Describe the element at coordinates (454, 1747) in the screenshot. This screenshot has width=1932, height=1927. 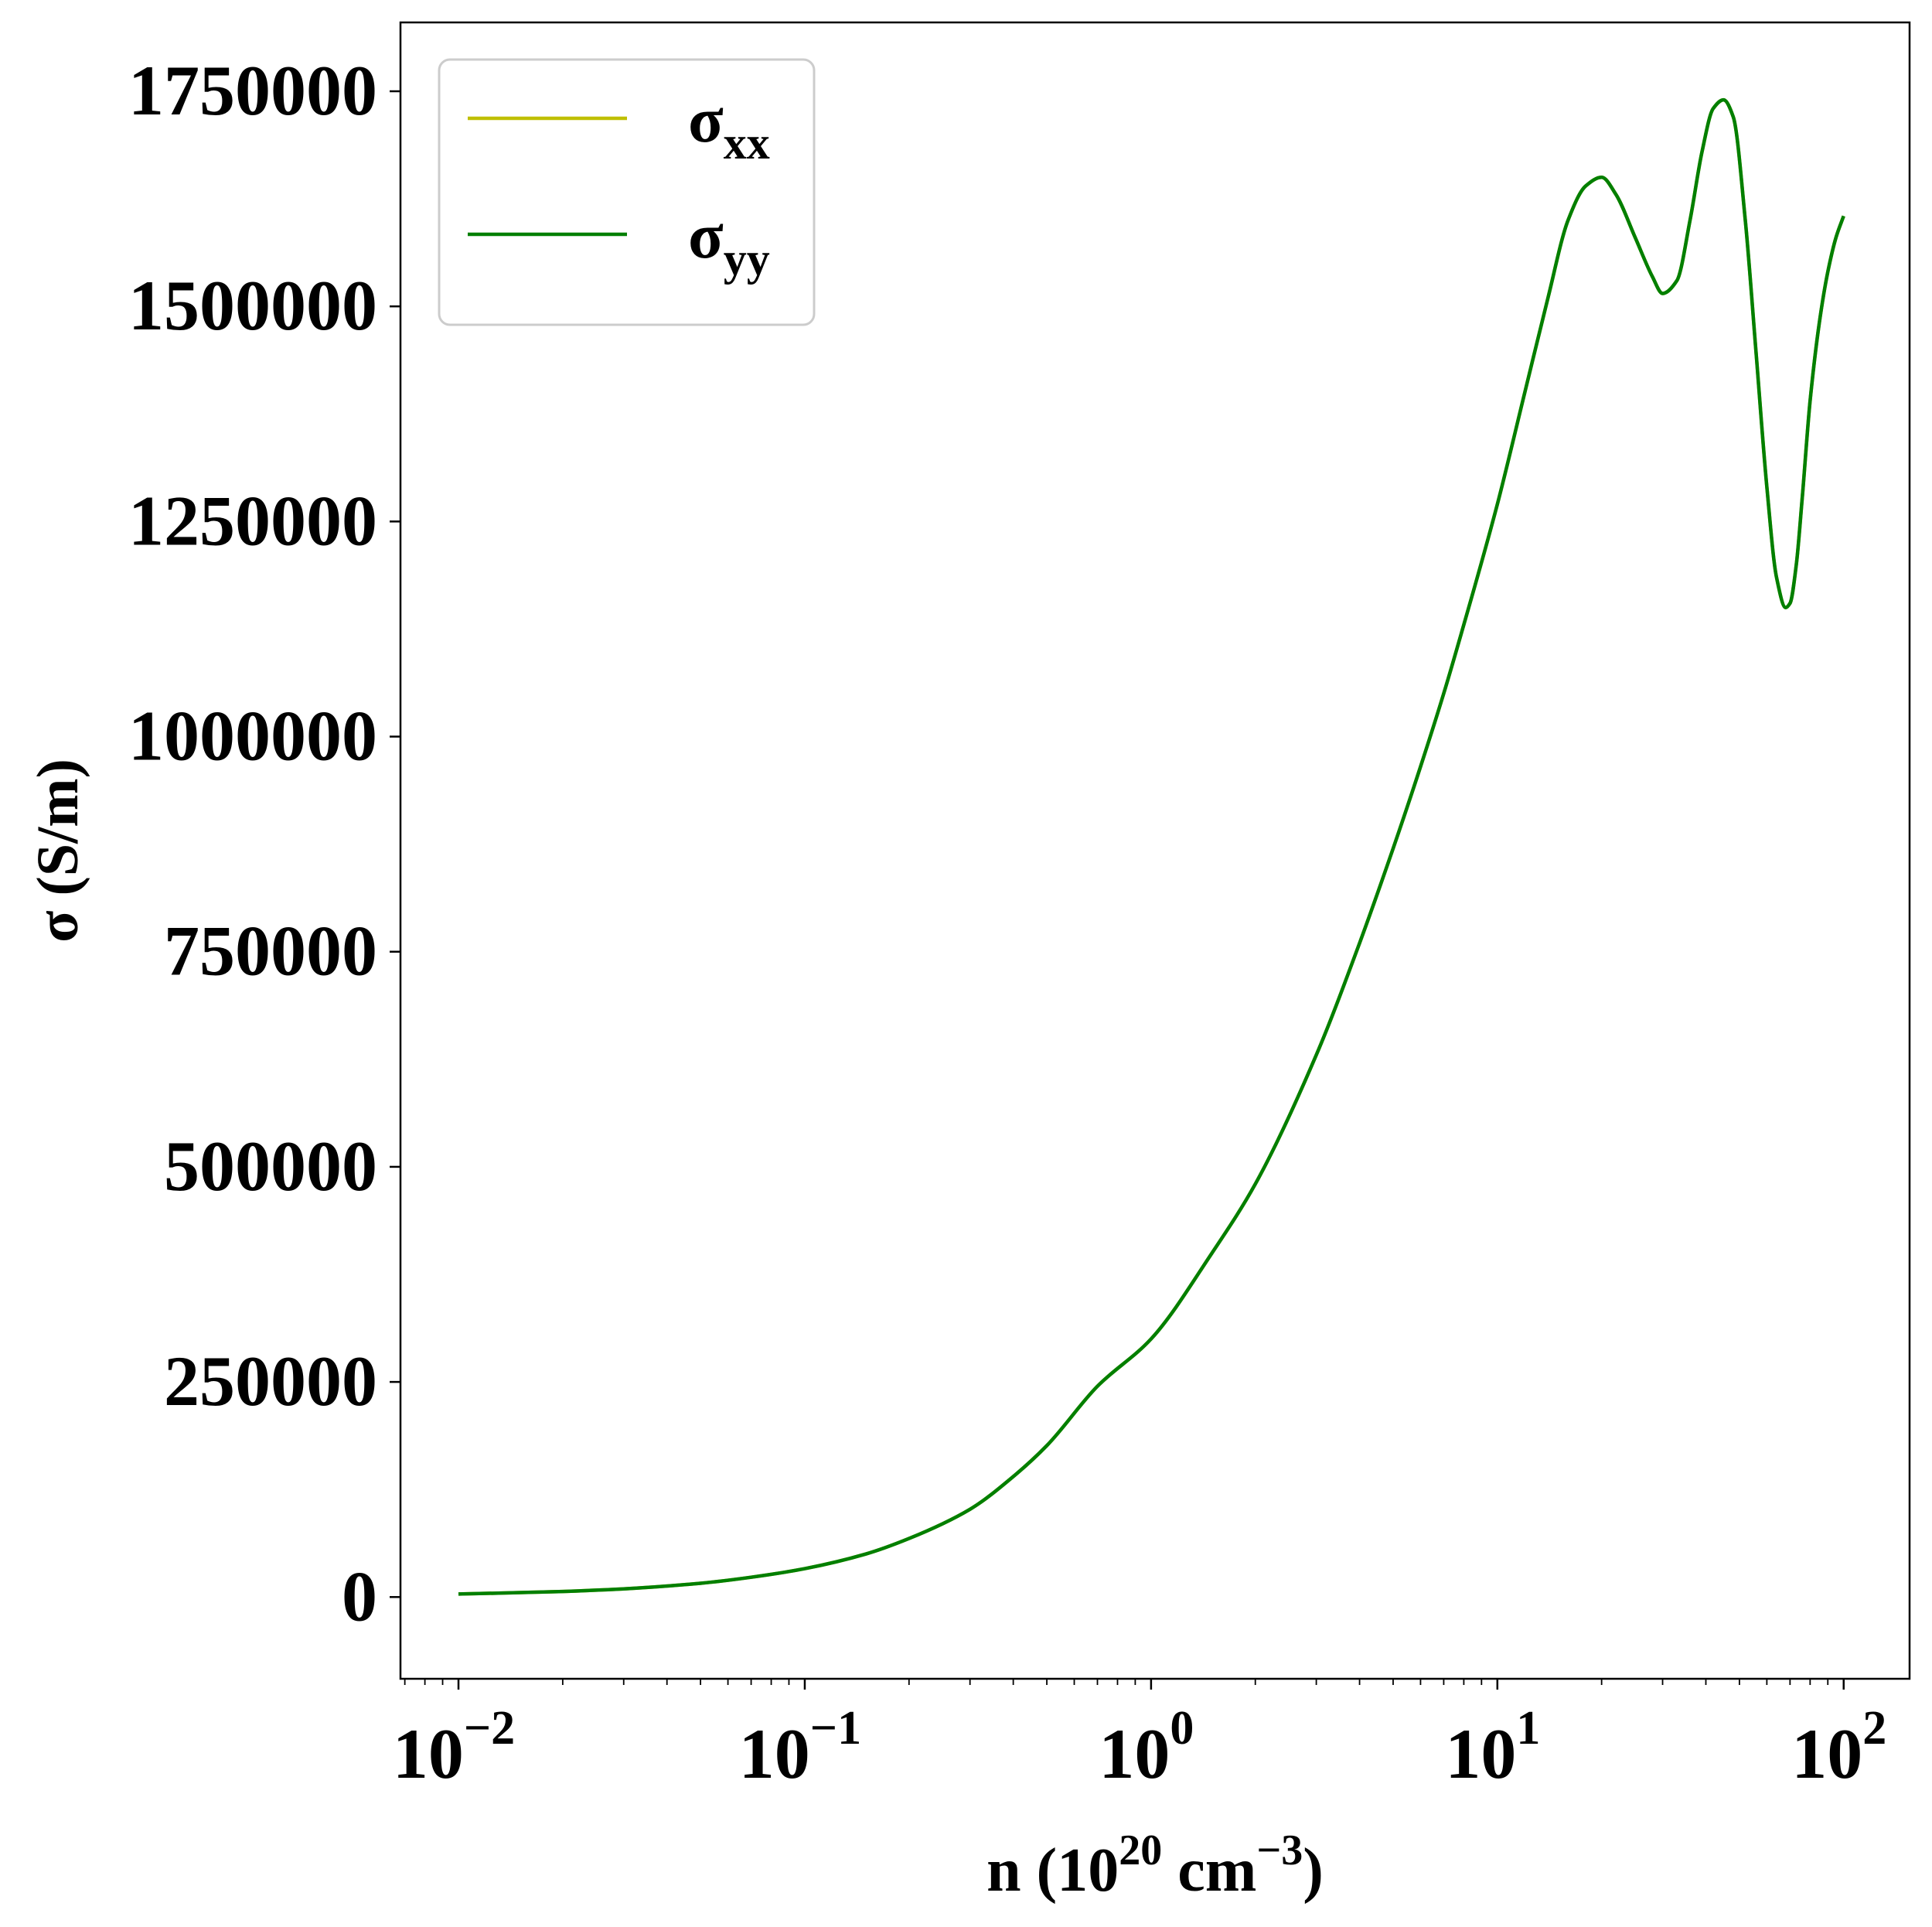
I see `x-tick-label: 10⁻²` at that location.